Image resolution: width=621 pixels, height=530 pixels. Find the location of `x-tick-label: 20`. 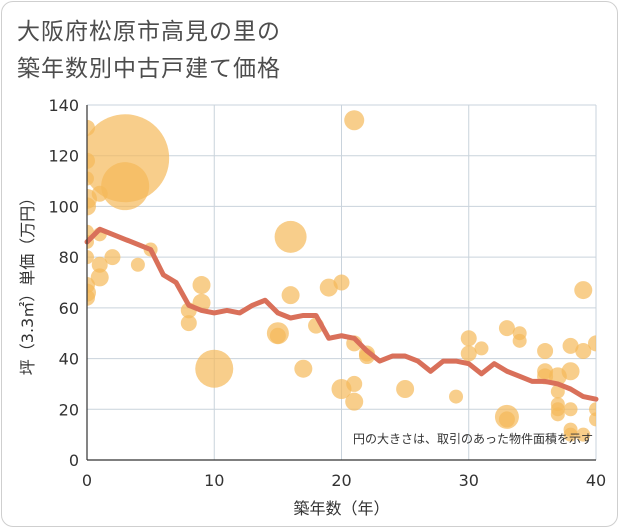

x-tick-label: 20 is located at coordinates (341, 480).